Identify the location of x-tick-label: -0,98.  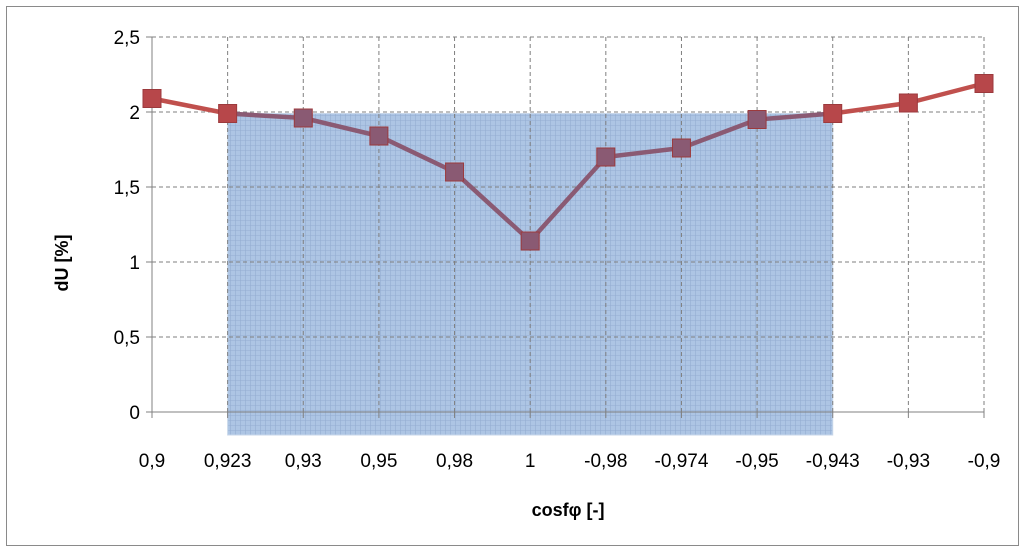
(605, 461).